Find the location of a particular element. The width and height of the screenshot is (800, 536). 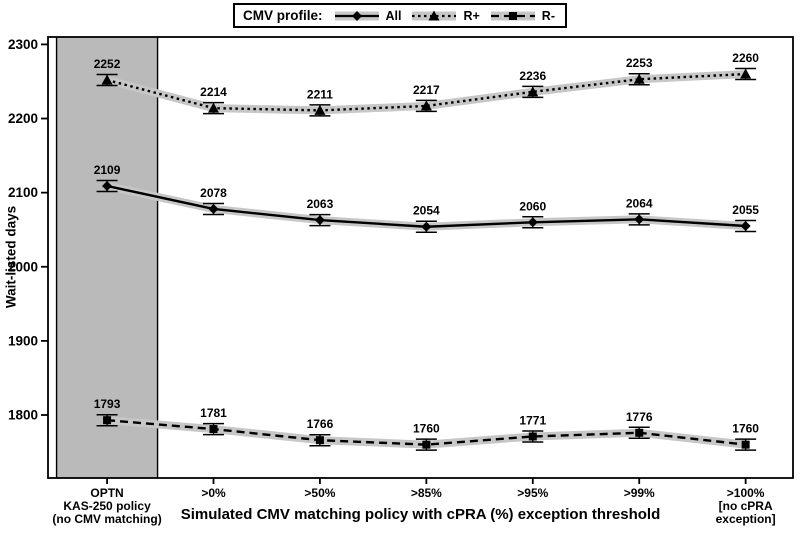

y-axis: 1800 1900 2000 2100 2200 2300 is located at coordinates (28, 230).